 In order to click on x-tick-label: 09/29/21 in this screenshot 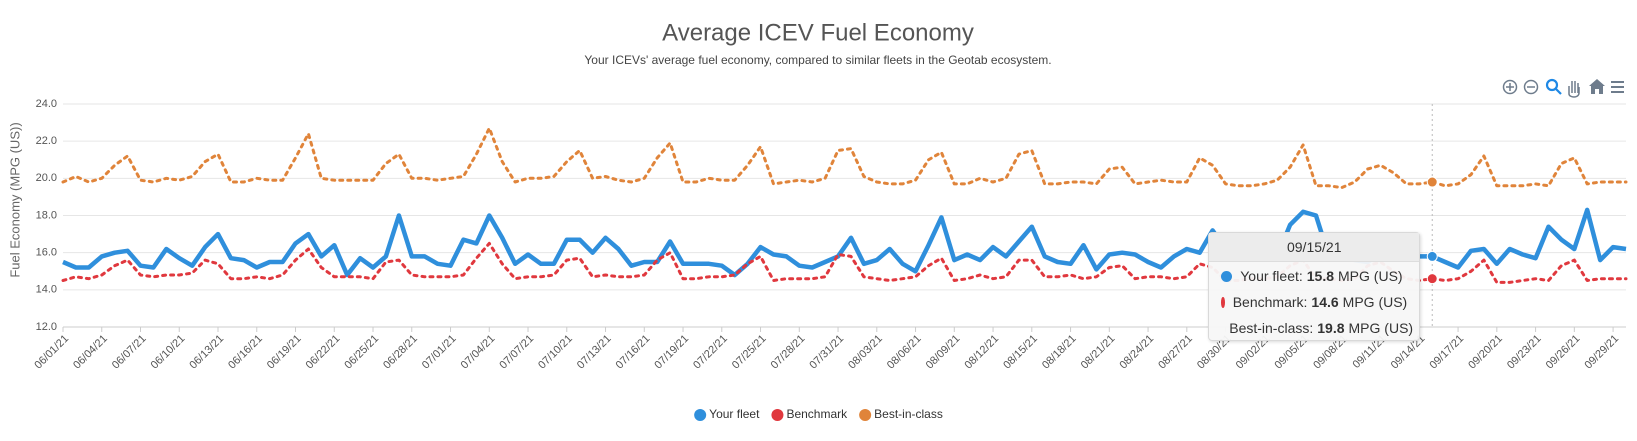, I will do `click(1601, 352)`.